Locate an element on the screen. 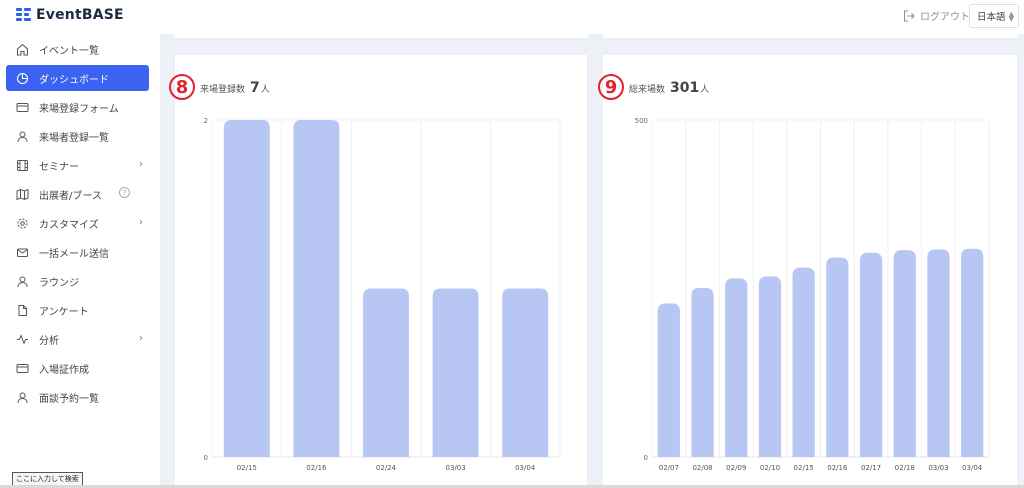  language-value: 日本語 is located at coordinates (991, 17).